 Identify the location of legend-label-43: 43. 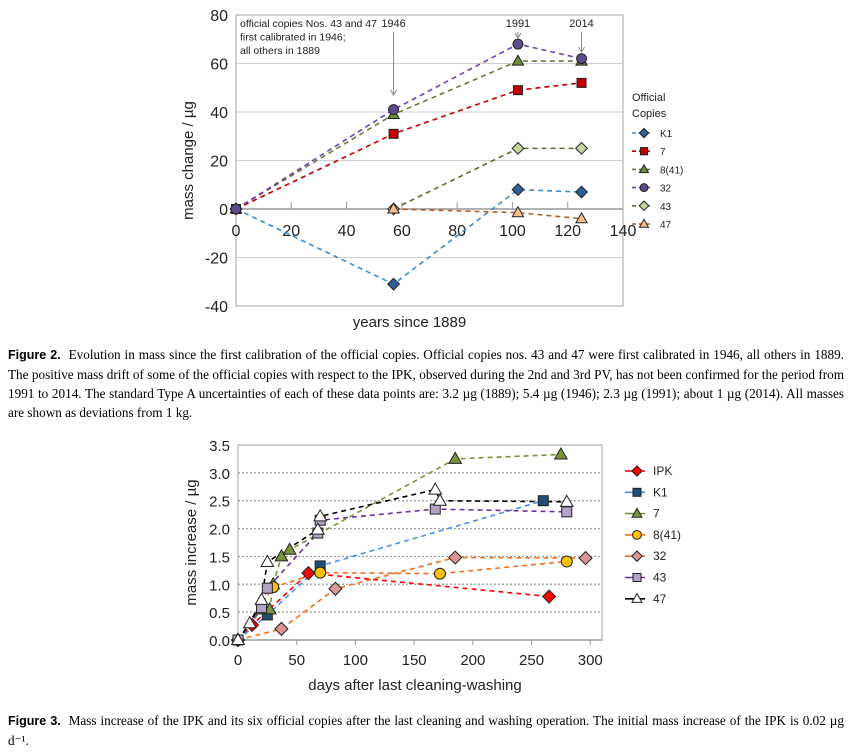
(666, 207).